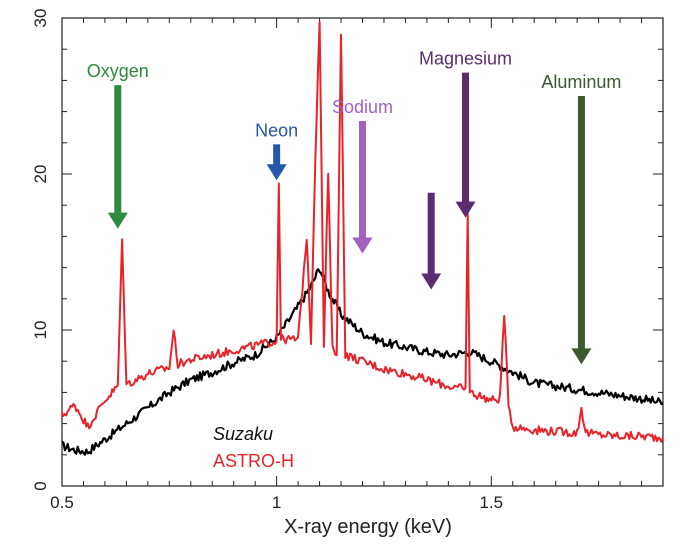  I want to click on arrow-head-aluminum, so click(581, 356).